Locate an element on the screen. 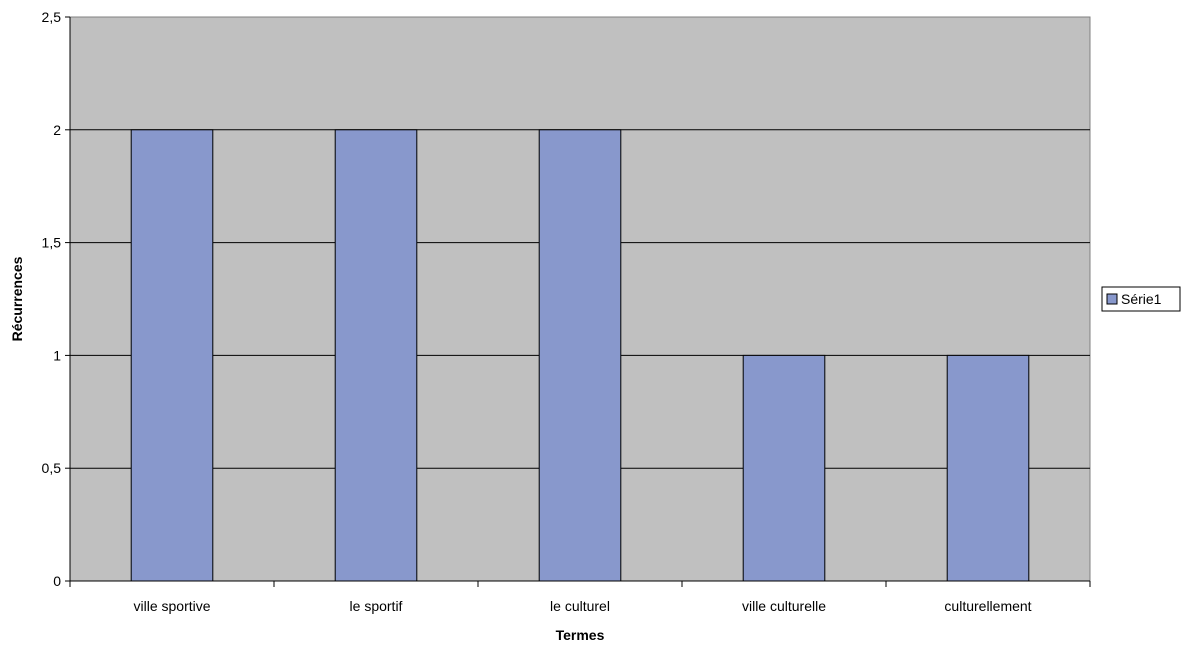 The image size is (1185, 648). x-tick-label: ville sportive is located at coordinates (171, 606).